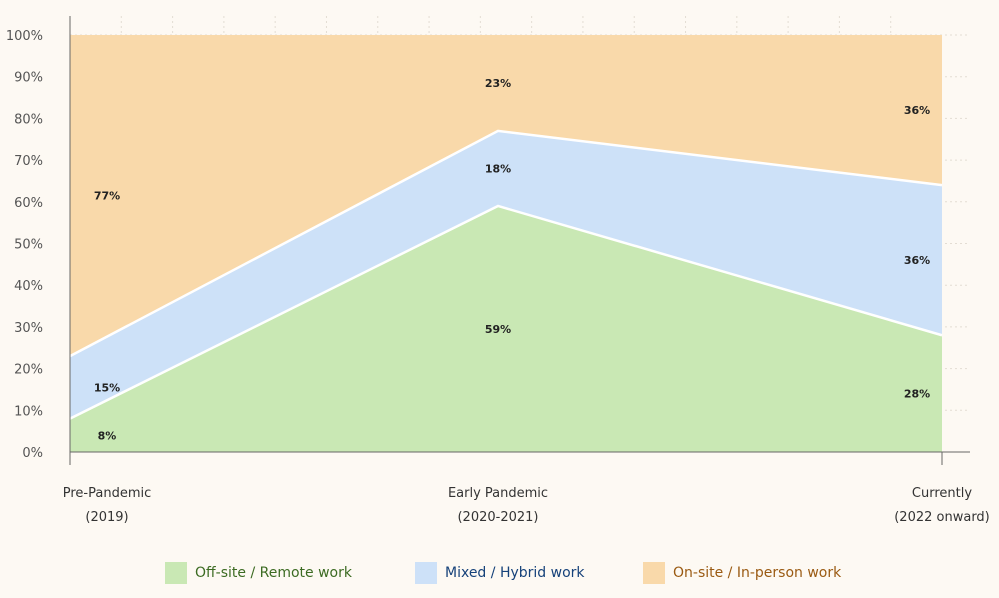 Image resolution: width=999 pixels, height=598 pixels. What do you see at coordinates (28, 328) in the screenshot?
I see `y-tick-label: 30%` at bounding box center [28, 328].